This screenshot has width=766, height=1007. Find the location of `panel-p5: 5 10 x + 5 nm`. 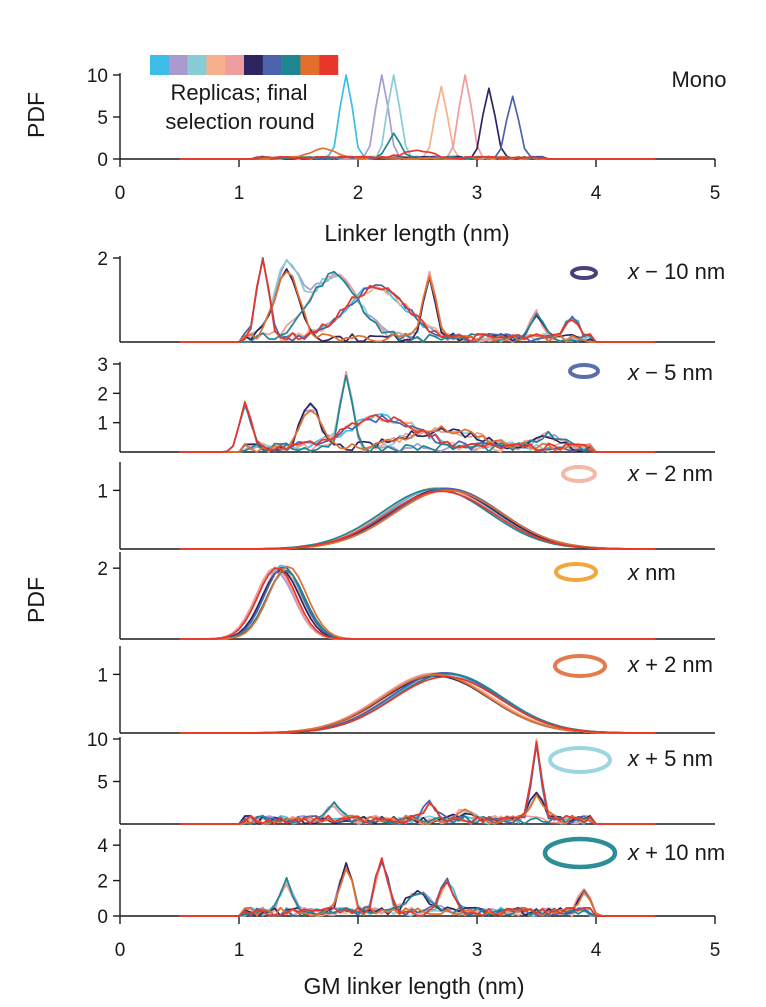

panel-p5: 5 10 x + 5 nm is located at coordinates (401, 777).